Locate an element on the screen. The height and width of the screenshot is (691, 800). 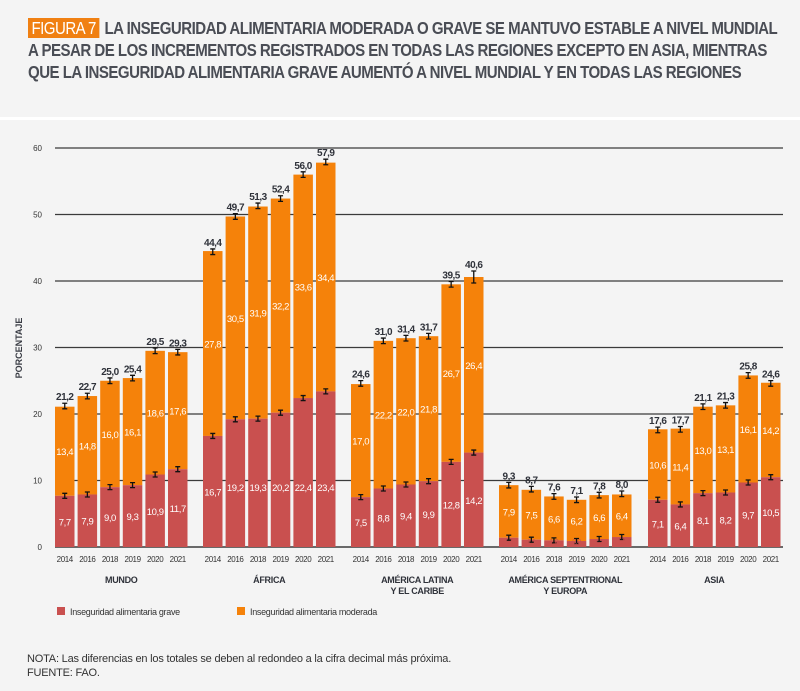
x-tick-label: 2021 is located at coordinates (326, 559).